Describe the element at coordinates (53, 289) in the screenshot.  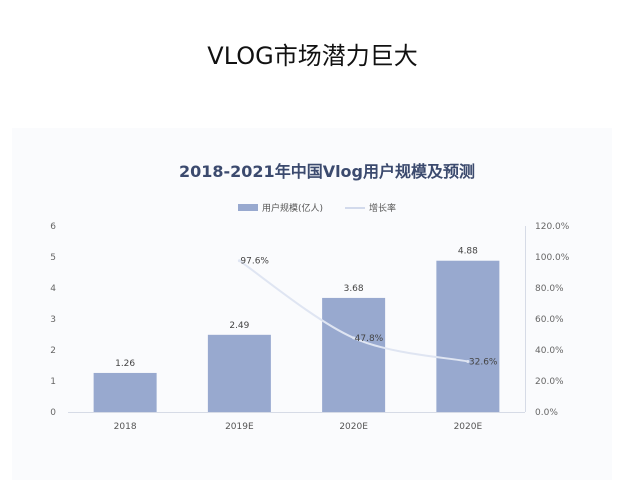
I see `left-tick-label: 4` at that location.